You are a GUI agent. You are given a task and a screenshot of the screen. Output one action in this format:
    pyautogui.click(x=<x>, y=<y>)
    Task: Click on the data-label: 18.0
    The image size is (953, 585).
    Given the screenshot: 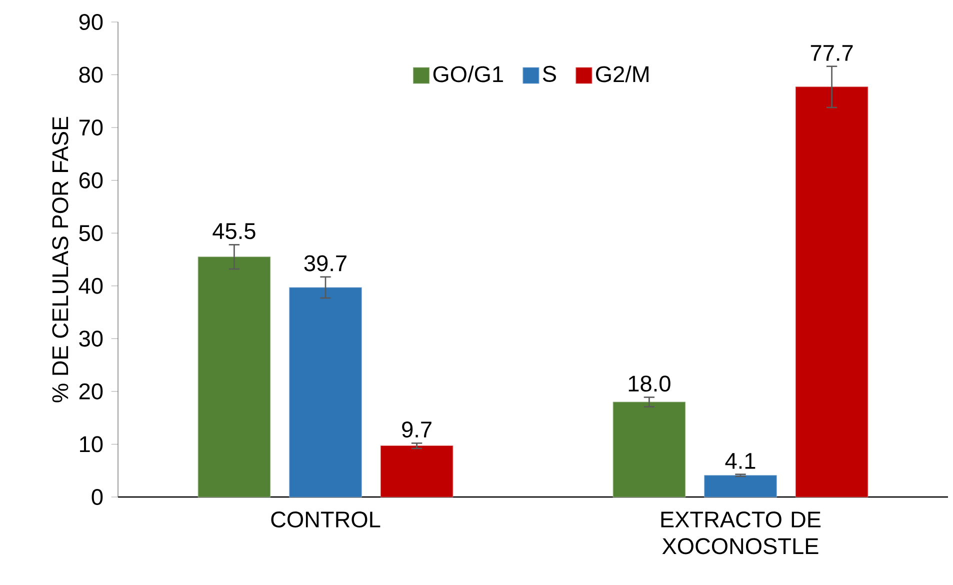 What is the action you would take?
    pyautogui.click(x=649, y=384)
    